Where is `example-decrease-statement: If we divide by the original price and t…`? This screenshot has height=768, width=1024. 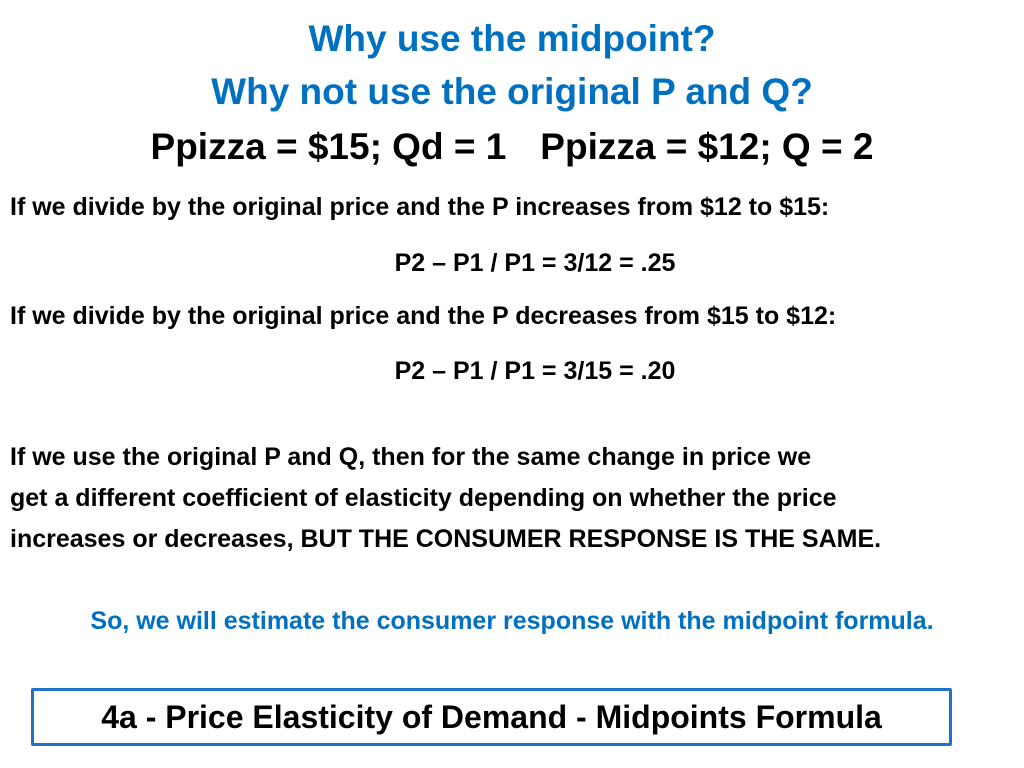
example-decrease-statement: If we divide by the original price and t… is located at coordinates (423, 316).